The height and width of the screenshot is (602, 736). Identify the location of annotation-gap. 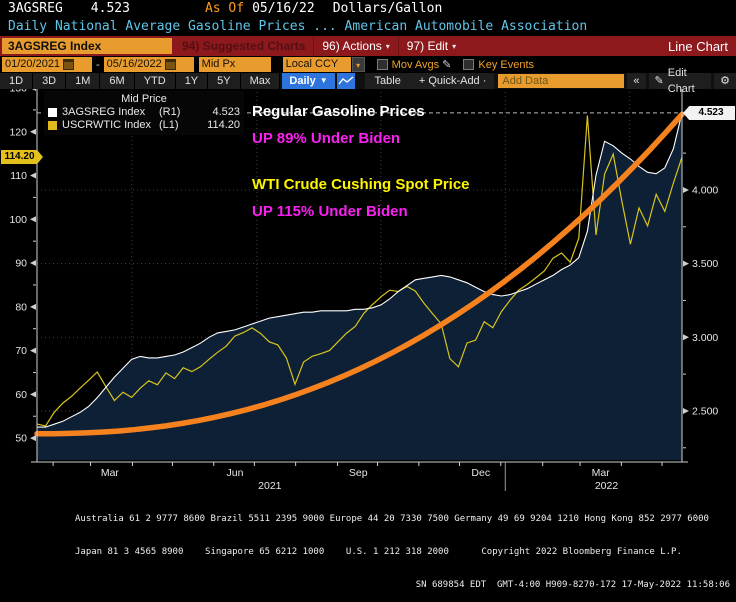
(361, 161).